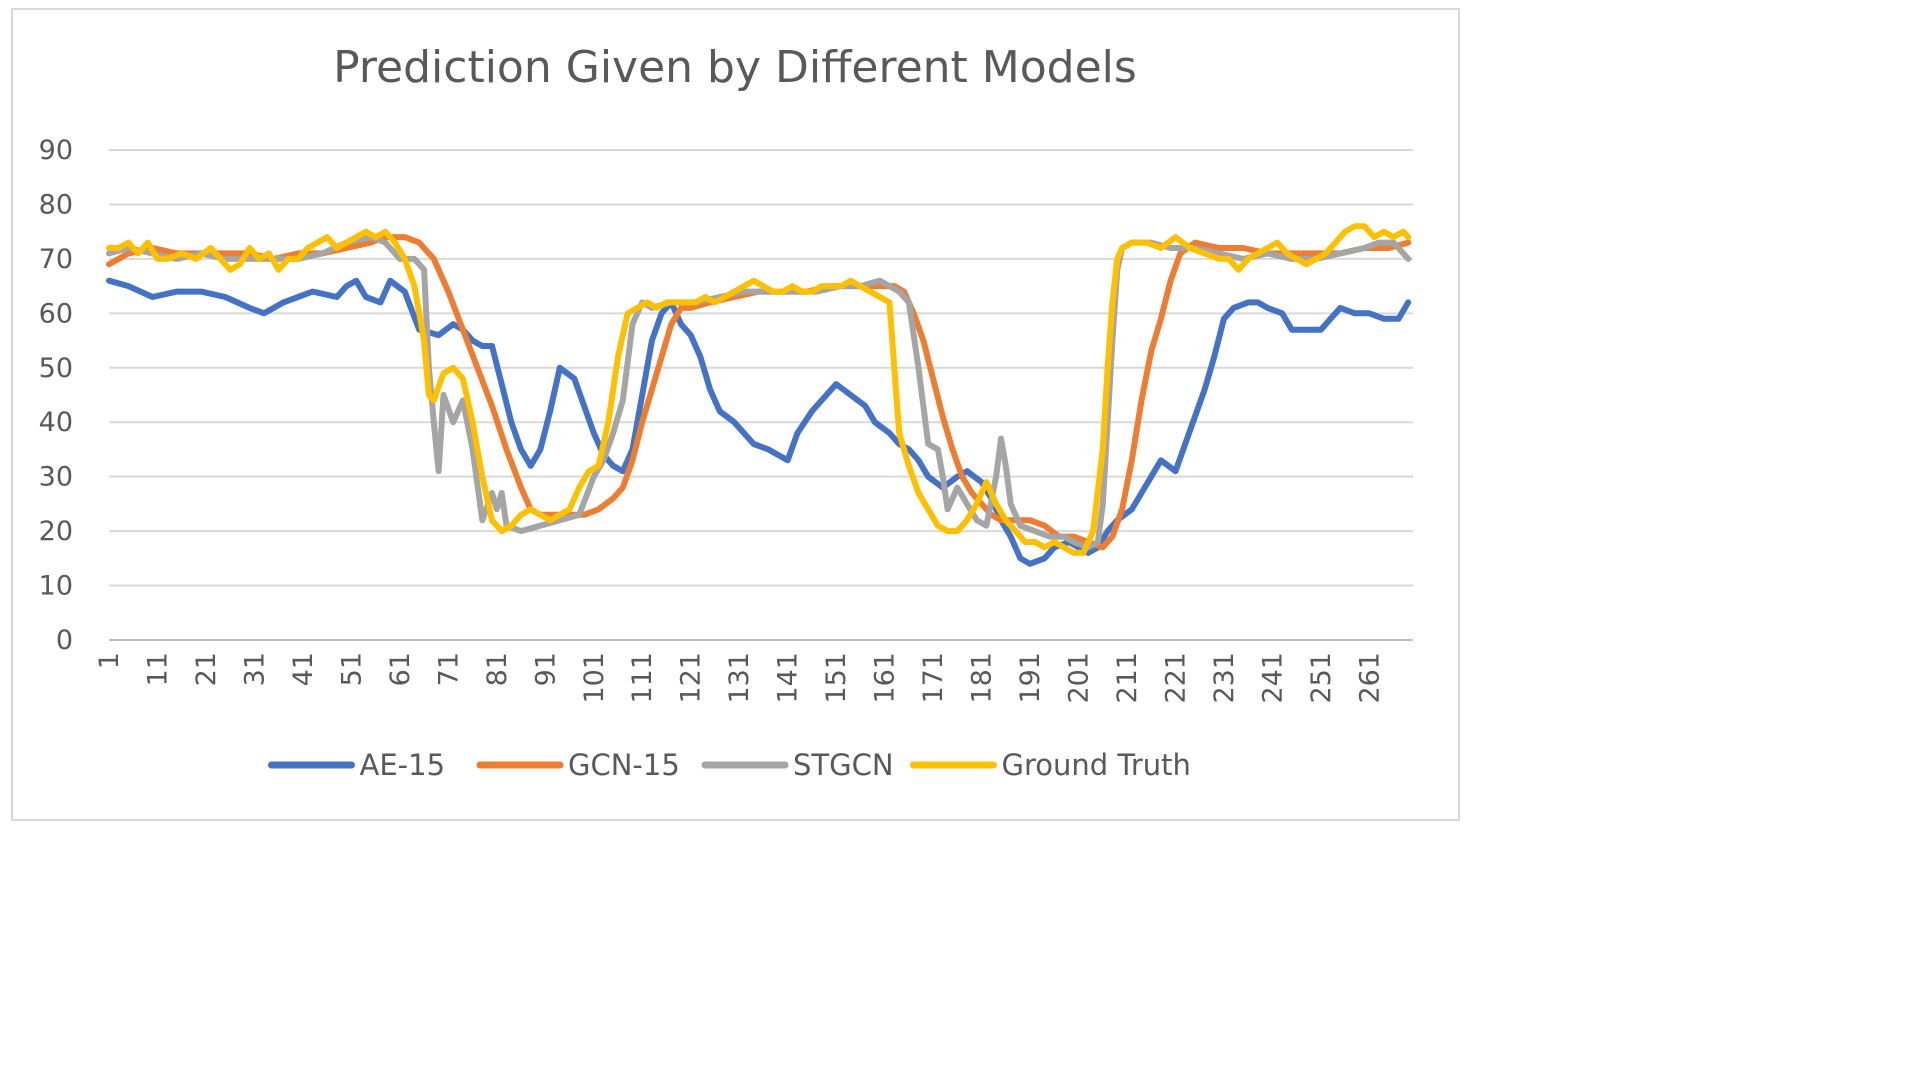 The width and height of the screenshot is (1920, 1080). Describe the element at coordinates (729, 765) in the screenshot. I see `legend: AE-15 GCN-15 STGCN Ground Truth` at that location.